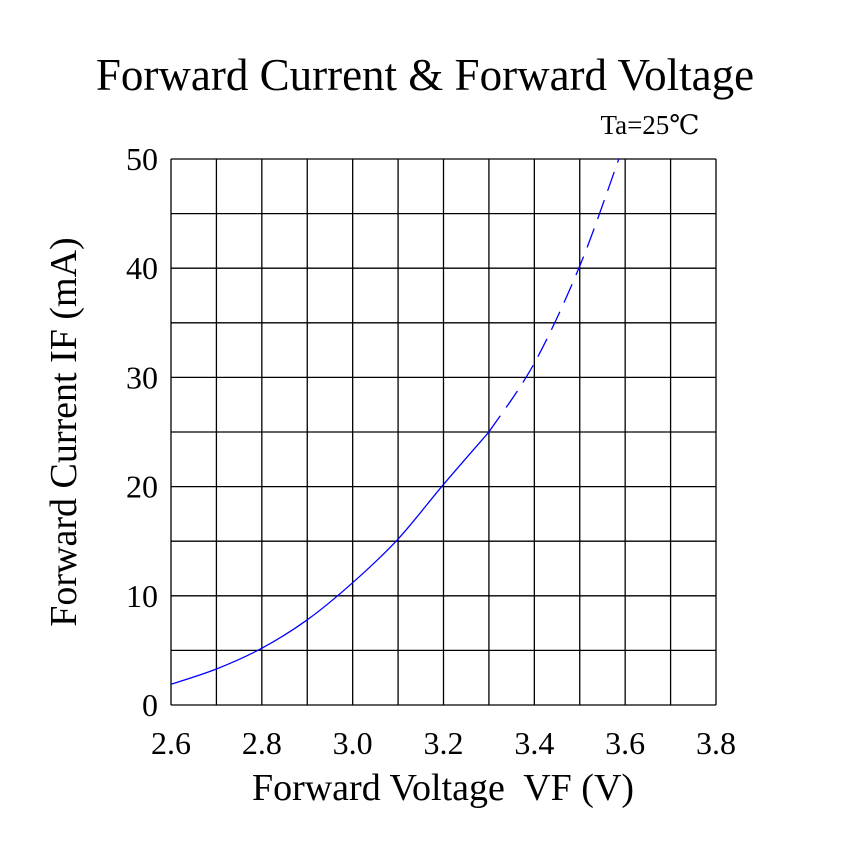  Describe the element at coordinates (142, 596) in the screenshot. I see `y-tick-label: 10` at that location.